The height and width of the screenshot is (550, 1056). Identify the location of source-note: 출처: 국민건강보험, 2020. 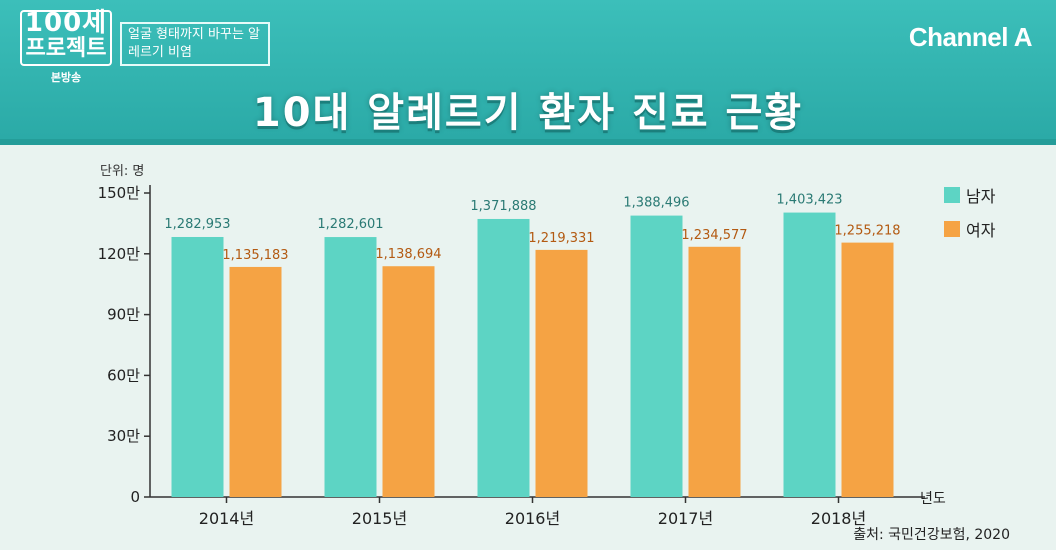
(931, 535).